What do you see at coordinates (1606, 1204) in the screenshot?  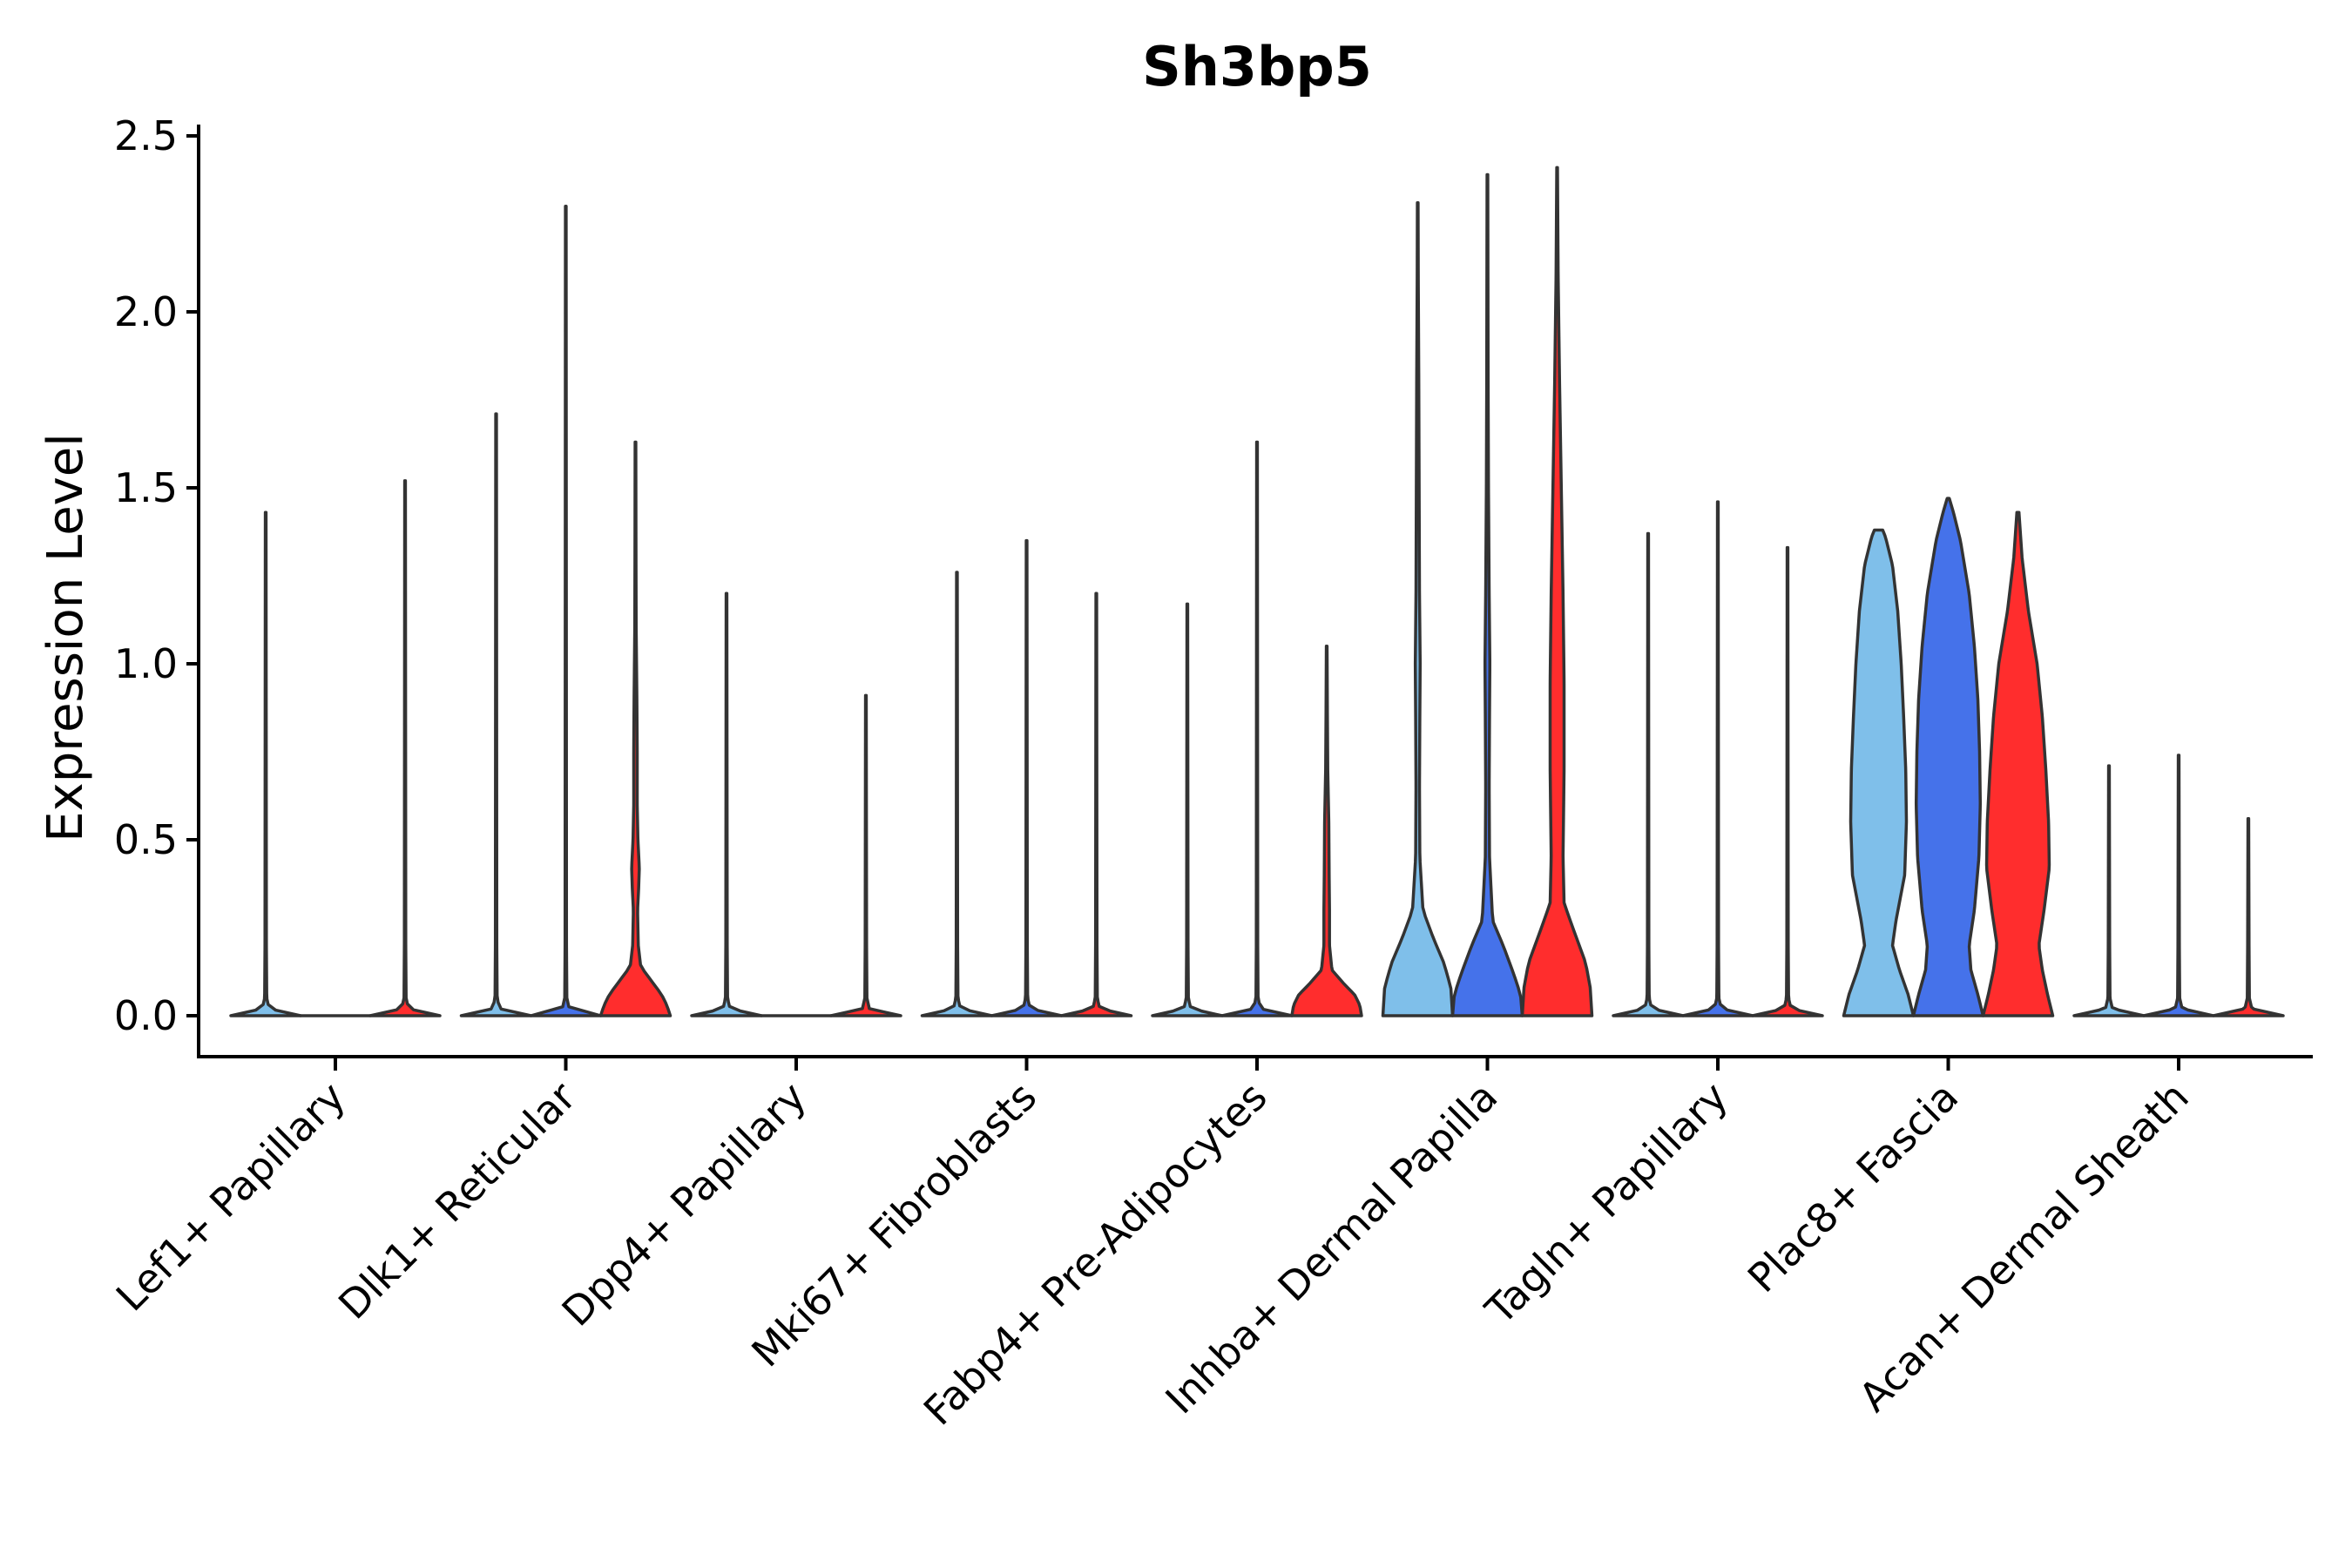 I see `x-tick-label: Tagln+ Papillary` at bounding box center [1606, 1204].